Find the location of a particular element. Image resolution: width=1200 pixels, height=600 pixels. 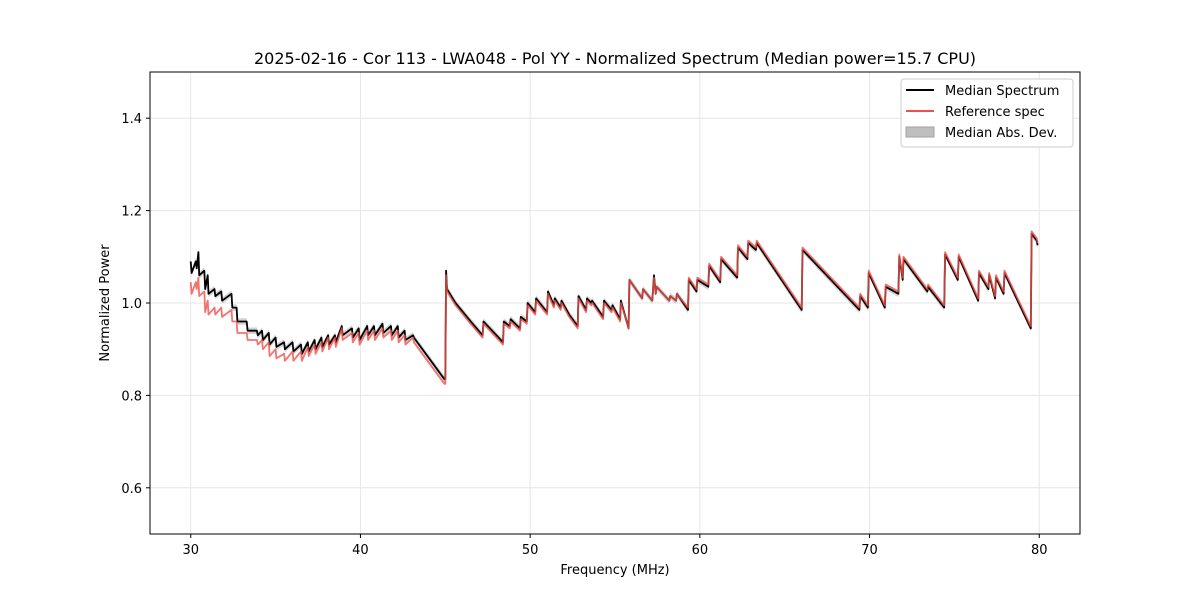

x-tick-label: 60 is located at coordinates (700, 550).